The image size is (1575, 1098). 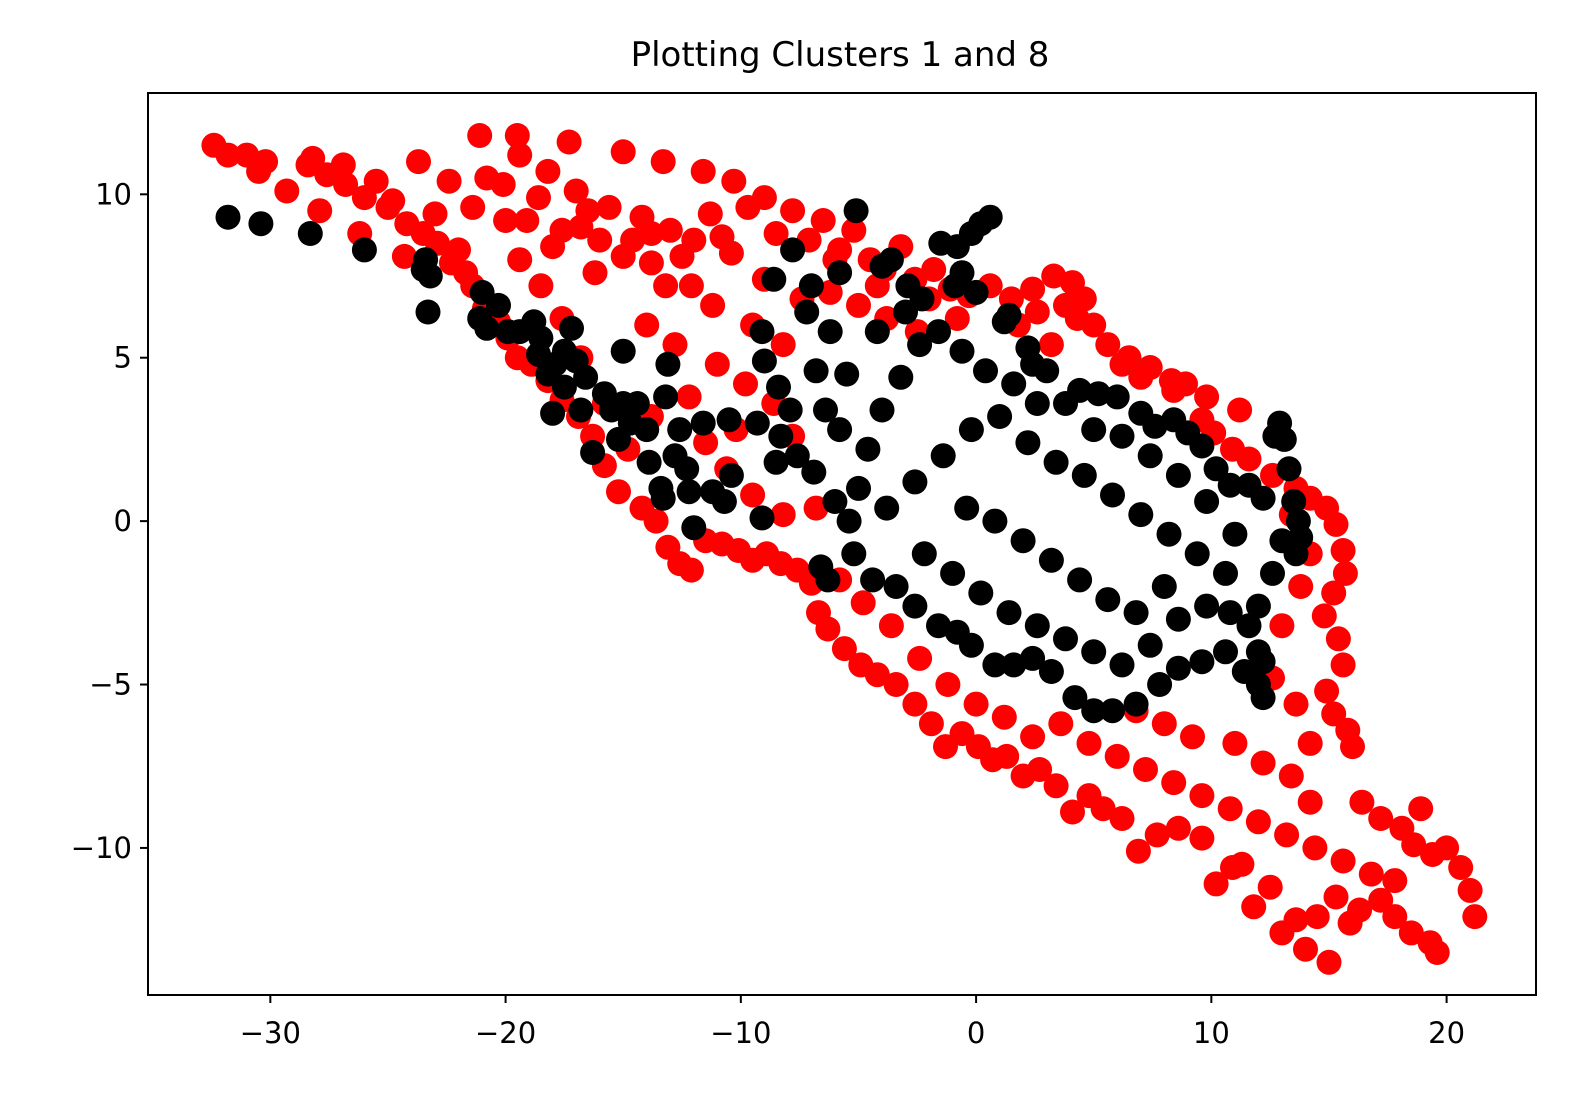 What do you see at coordinates (123, 358) in the screenshot?
I see `y-tick-label: 5` at bounding box center [123, 358].